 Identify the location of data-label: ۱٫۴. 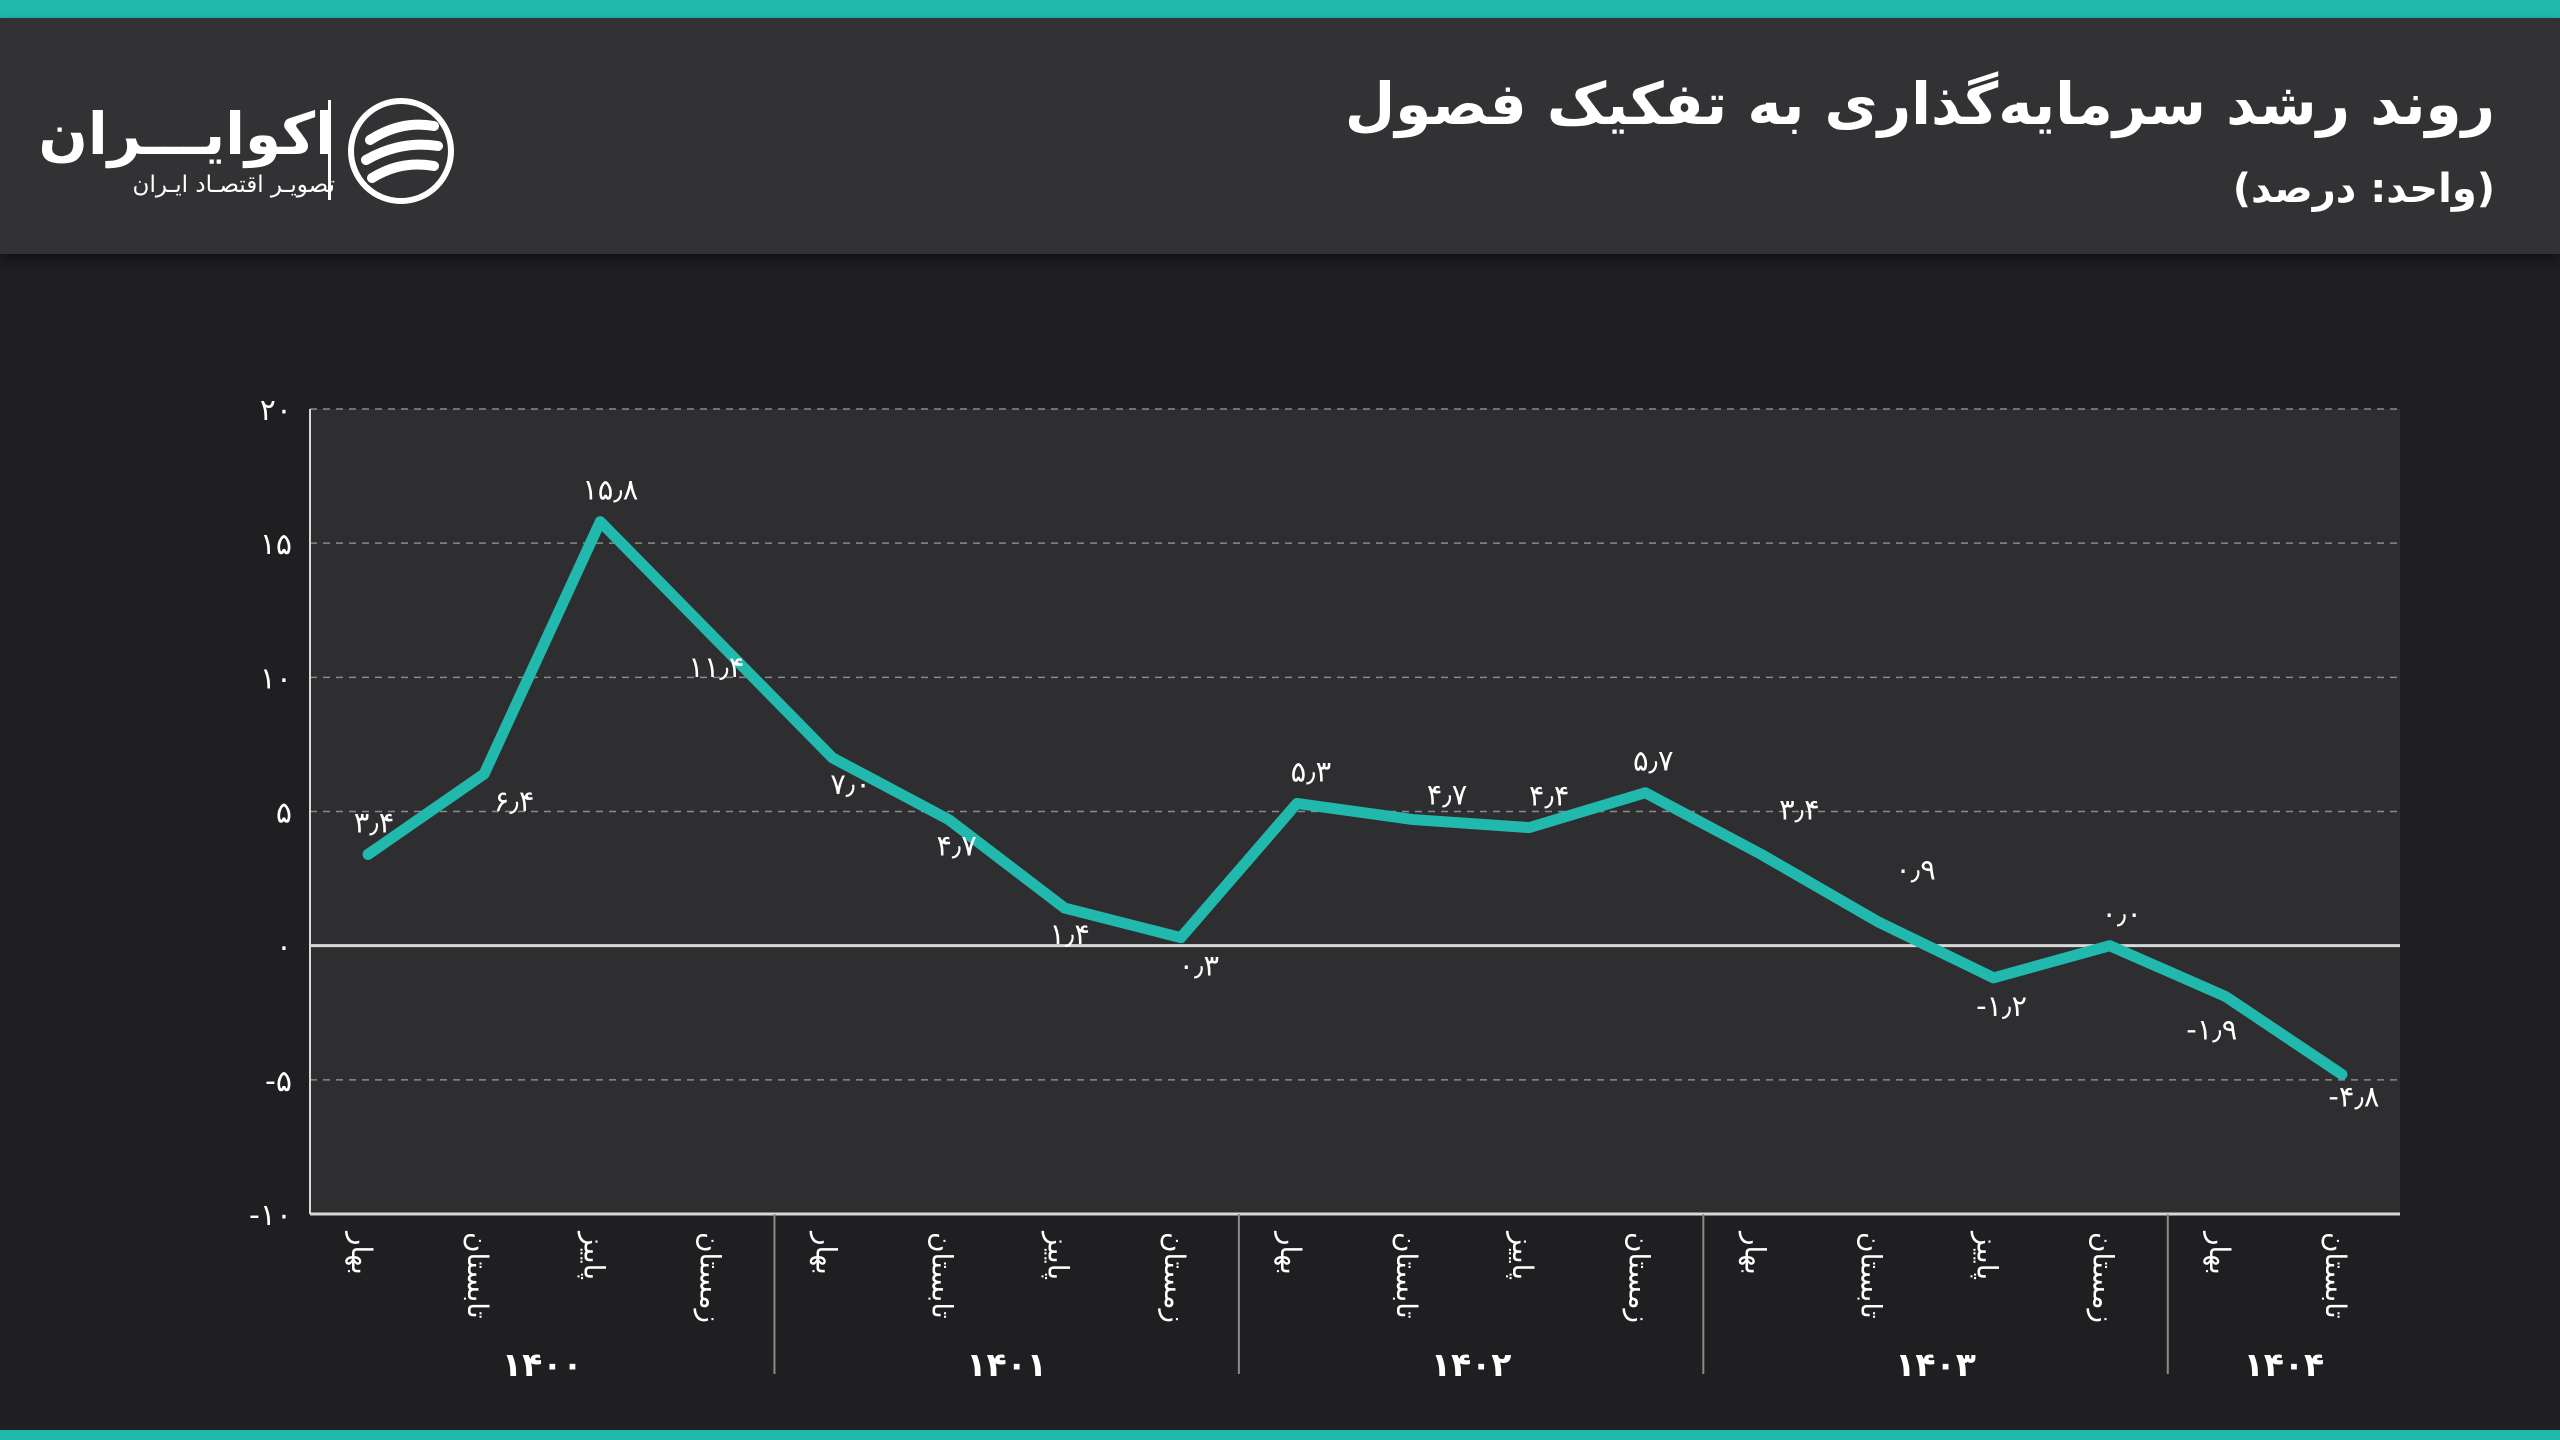
(1069, 934).